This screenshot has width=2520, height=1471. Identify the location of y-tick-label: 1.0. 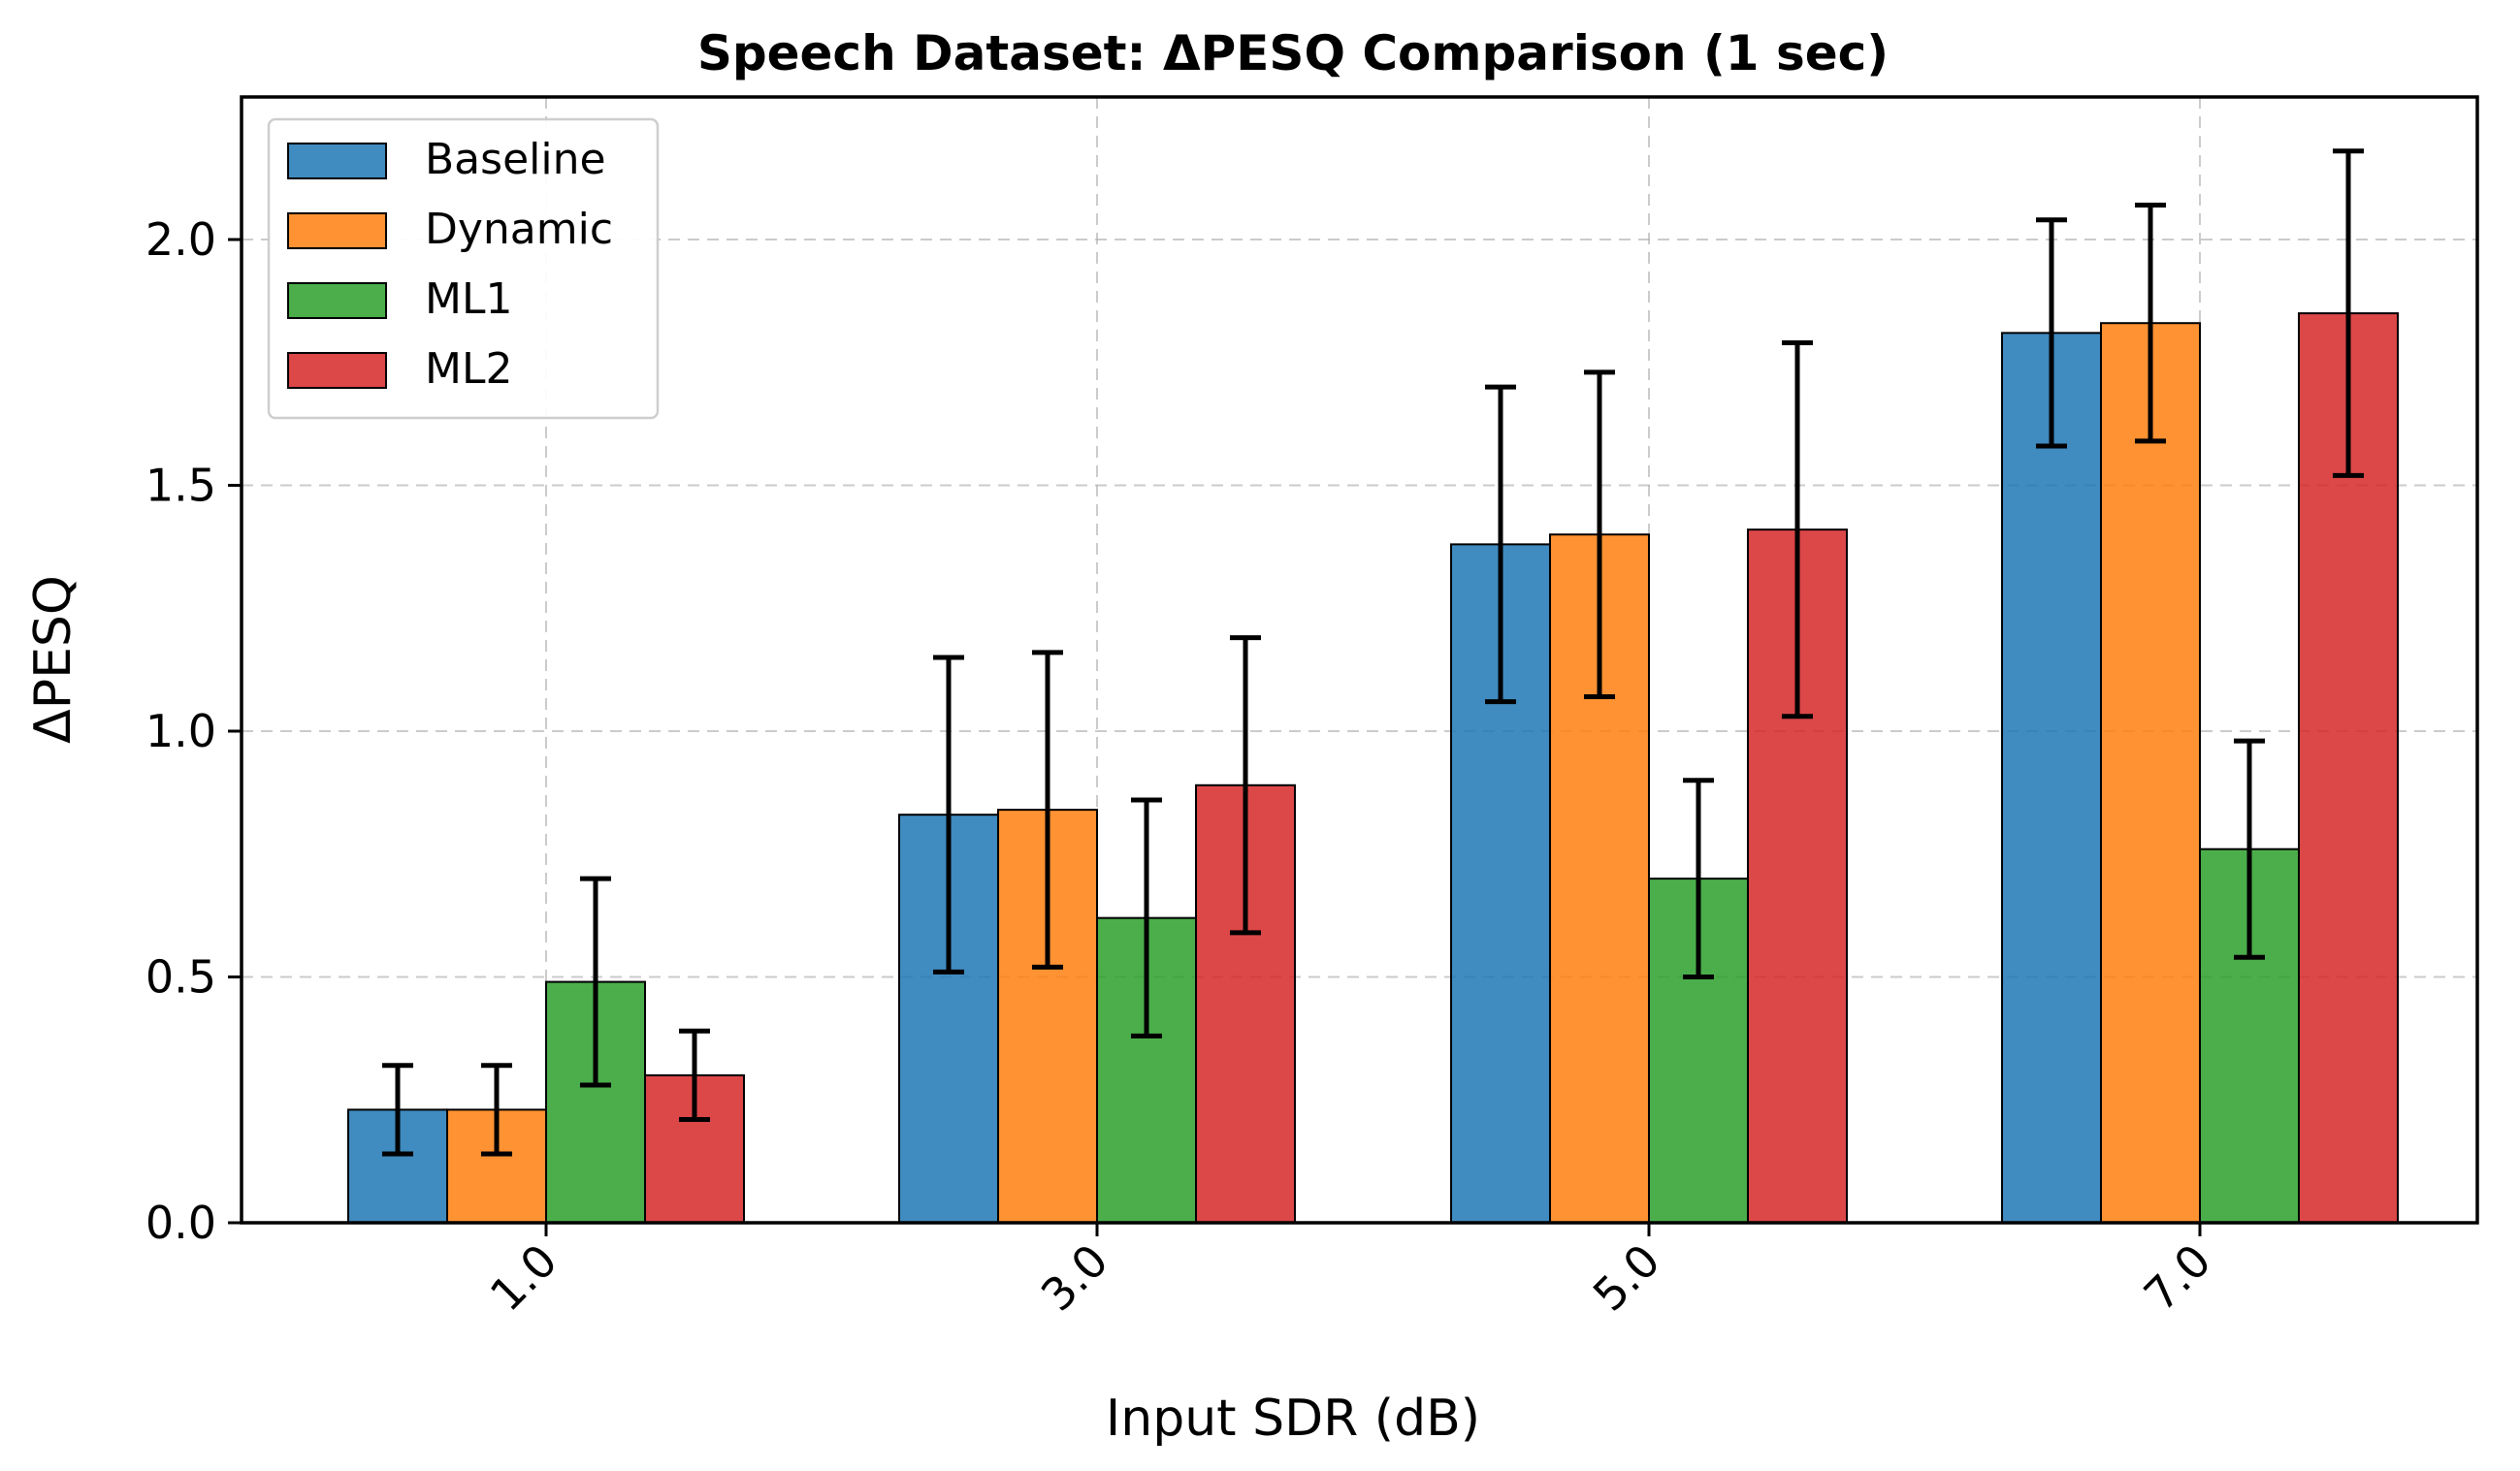
(180, 731).